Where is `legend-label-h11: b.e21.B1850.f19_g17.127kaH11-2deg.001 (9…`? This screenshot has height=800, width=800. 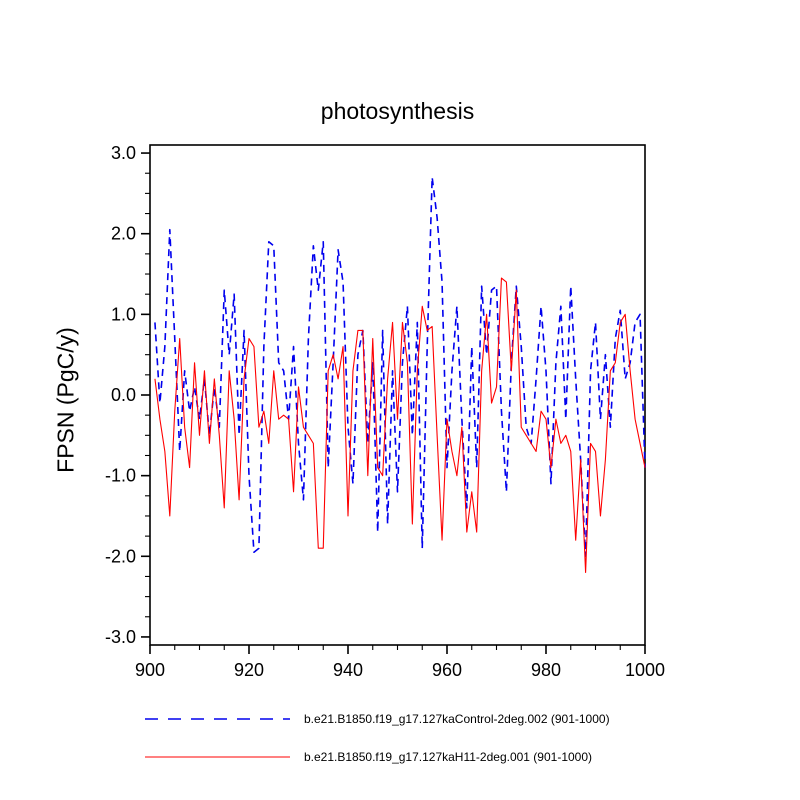
legend-label-h11: b.e21.B1850.f19_g17.127kaH11-2deg.001 (9… is located at coordinates (448, 757).